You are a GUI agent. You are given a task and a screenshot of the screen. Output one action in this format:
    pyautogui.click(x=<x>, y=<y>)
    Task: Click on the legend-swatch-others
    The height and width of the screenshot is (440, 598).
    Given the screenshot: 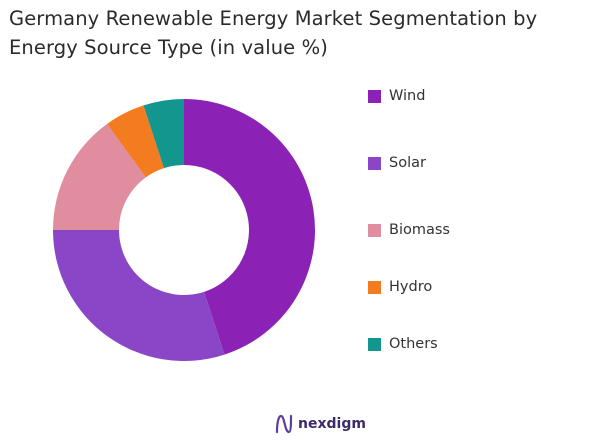 What is the action you would take?
    pyautogui.click(x=374, y=344)
    